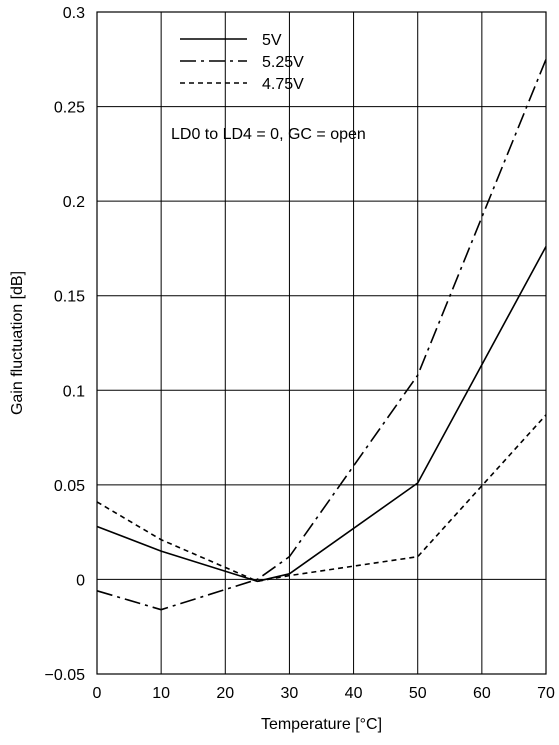  Describe the element at coordinates (97, 693) in the screenshot. I see `x-tick-label: 0` at that location.